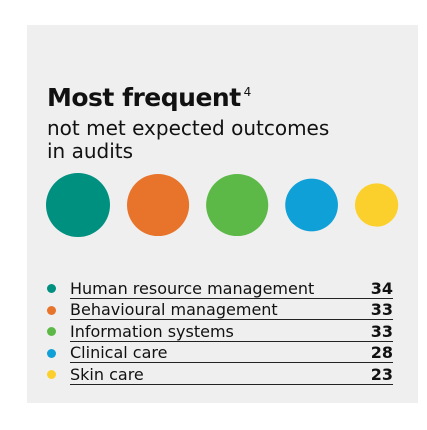 This screenshot has height=430, width=427. Describe the element at coordinates (231, 375) in the screenshot. I see `legend-item: Skin care 23` at that location.